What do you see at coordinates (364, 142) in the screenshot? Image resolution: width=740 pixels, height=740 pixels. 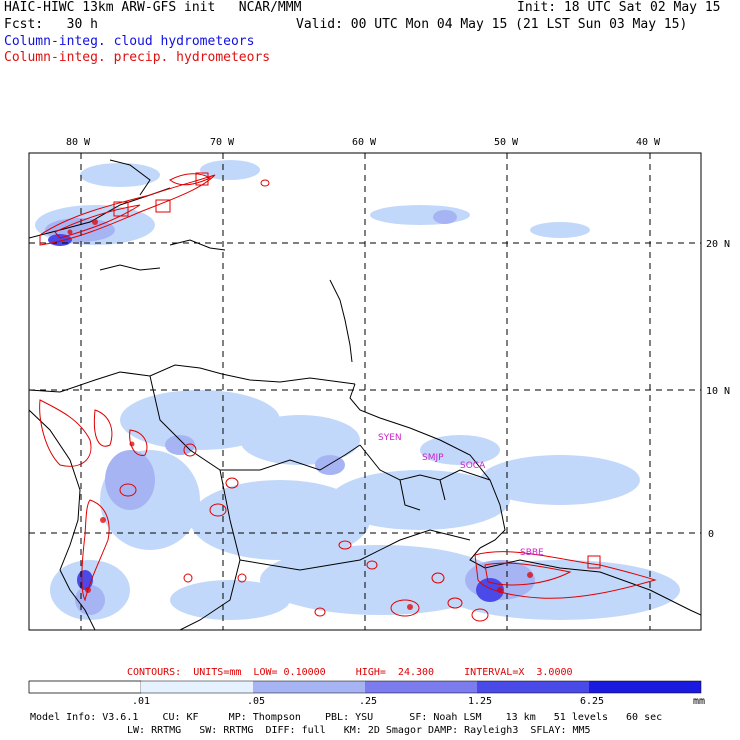 I see `lon-label-60w: 60 W` at bounding box center [364, 142].